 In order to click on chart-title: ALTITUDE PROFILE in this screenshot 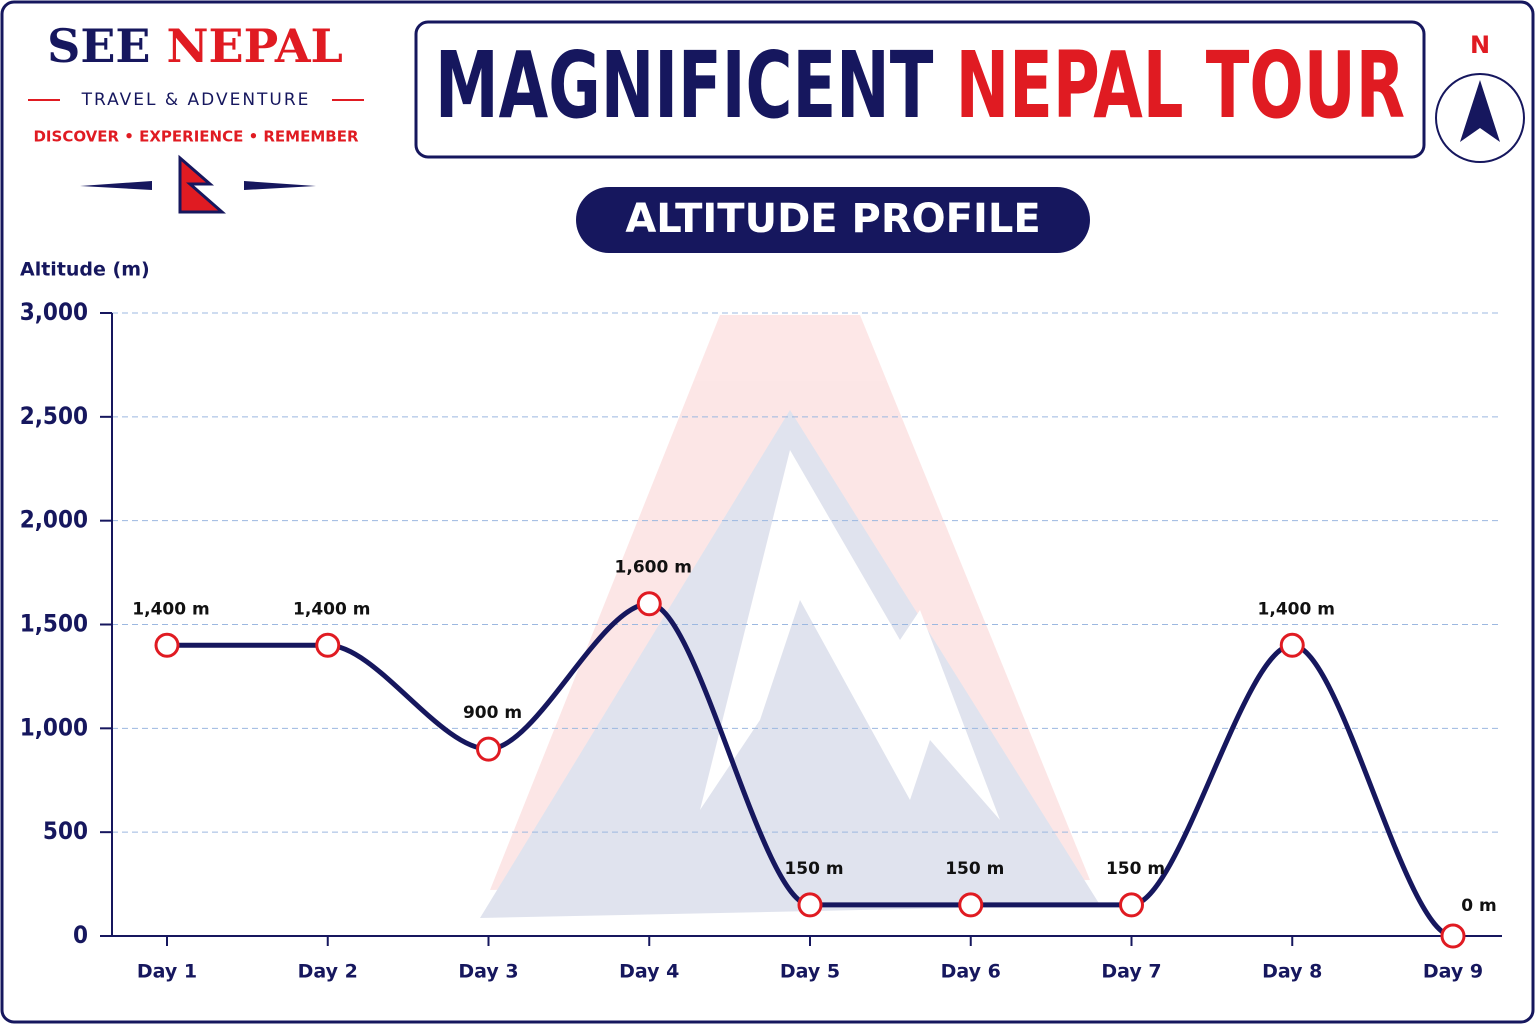, I will do `click(832, 219)`.